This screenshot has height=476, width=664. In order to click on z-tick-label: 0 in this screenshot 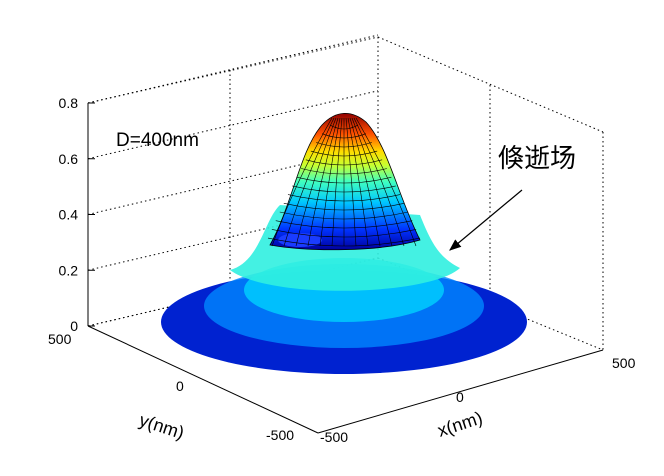, I will do `click(74, 326)`.